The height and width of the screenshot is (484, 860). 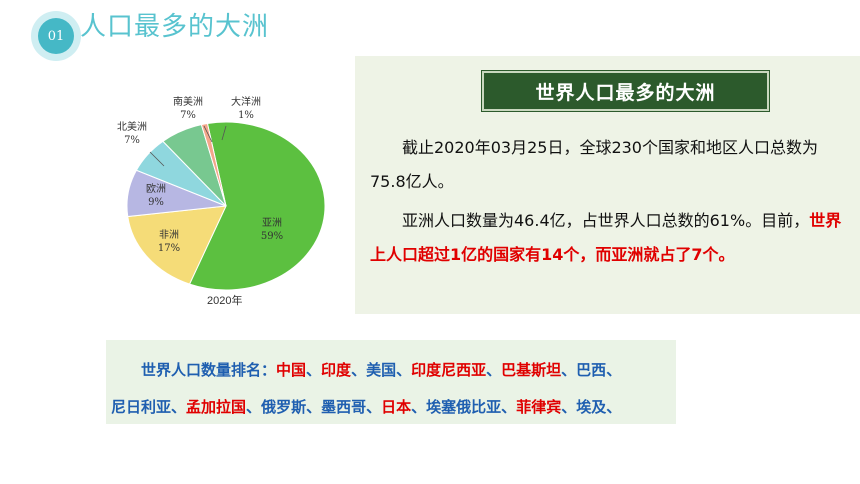 I want to click on highlight-text: 世界上人口超过1亿的国家有14个，而亚洲就占了7个。, so click(x=606, y=237).